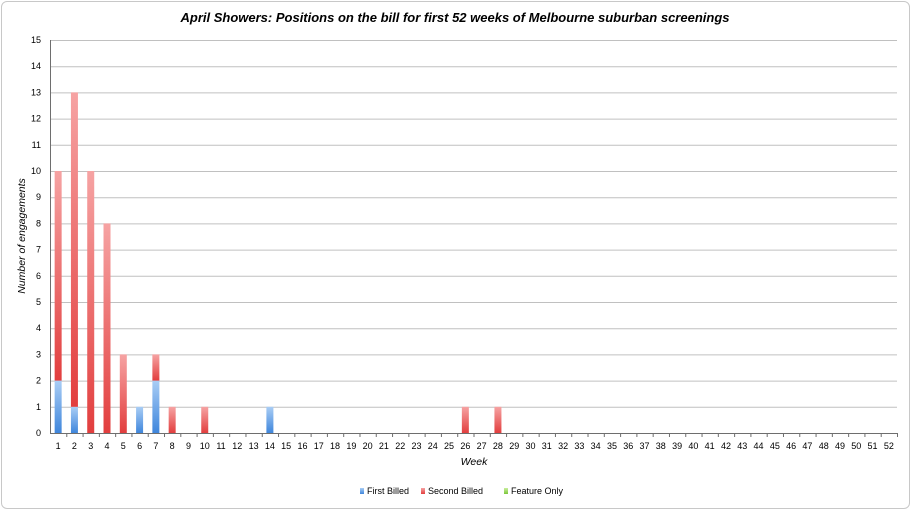 The width and height of the screenshot is (911, 510). What do you see at coordinates (38, 302) in the screenshot?
I see `y-tick-label: 5` at bounding box center [38, 302].